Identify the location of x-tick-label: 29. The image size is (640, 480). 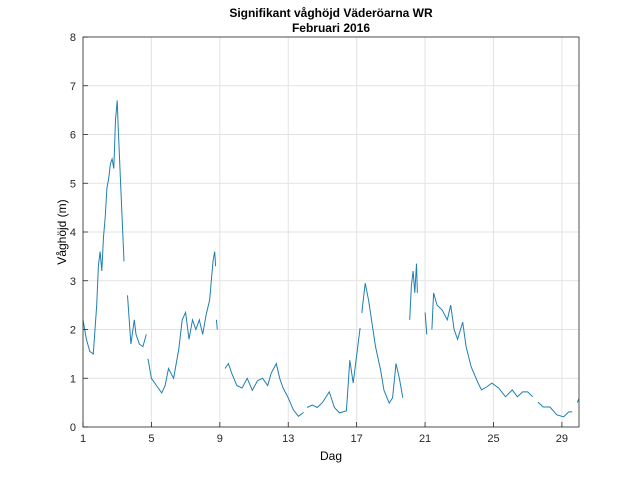
(562, 439).